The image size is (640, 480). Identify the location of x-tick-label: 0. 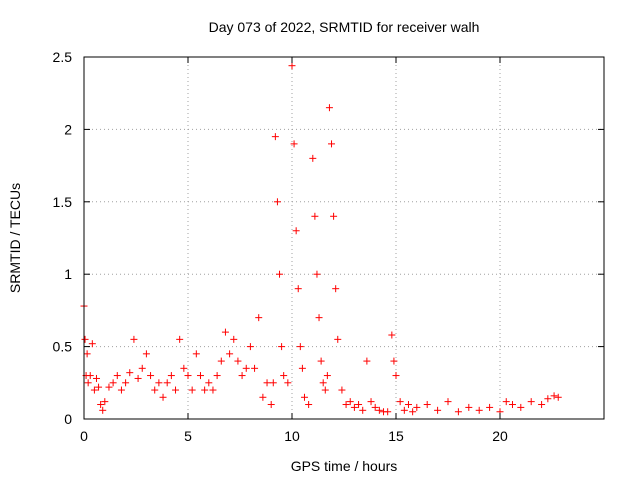
(84, 436).